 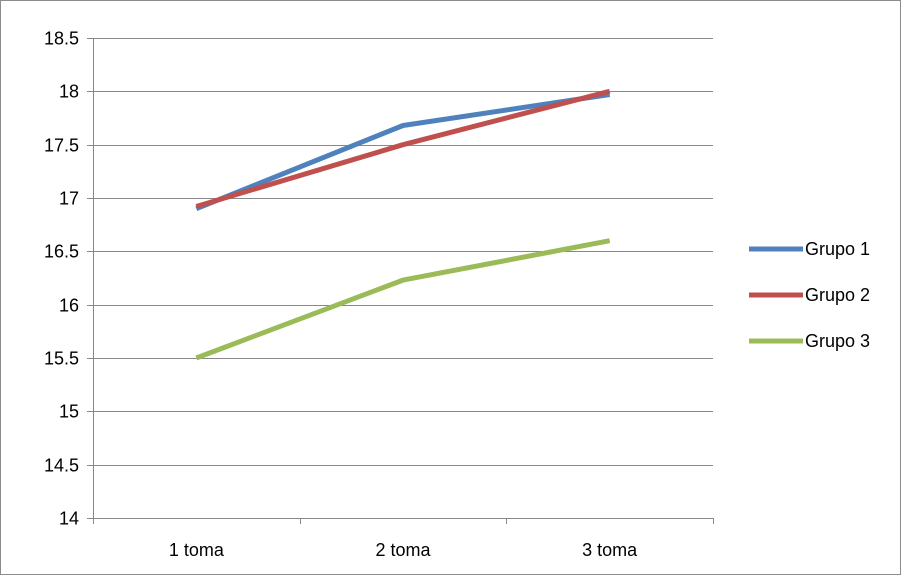 I want to click on y-tick-label: 18, so click(x=69, y=92).